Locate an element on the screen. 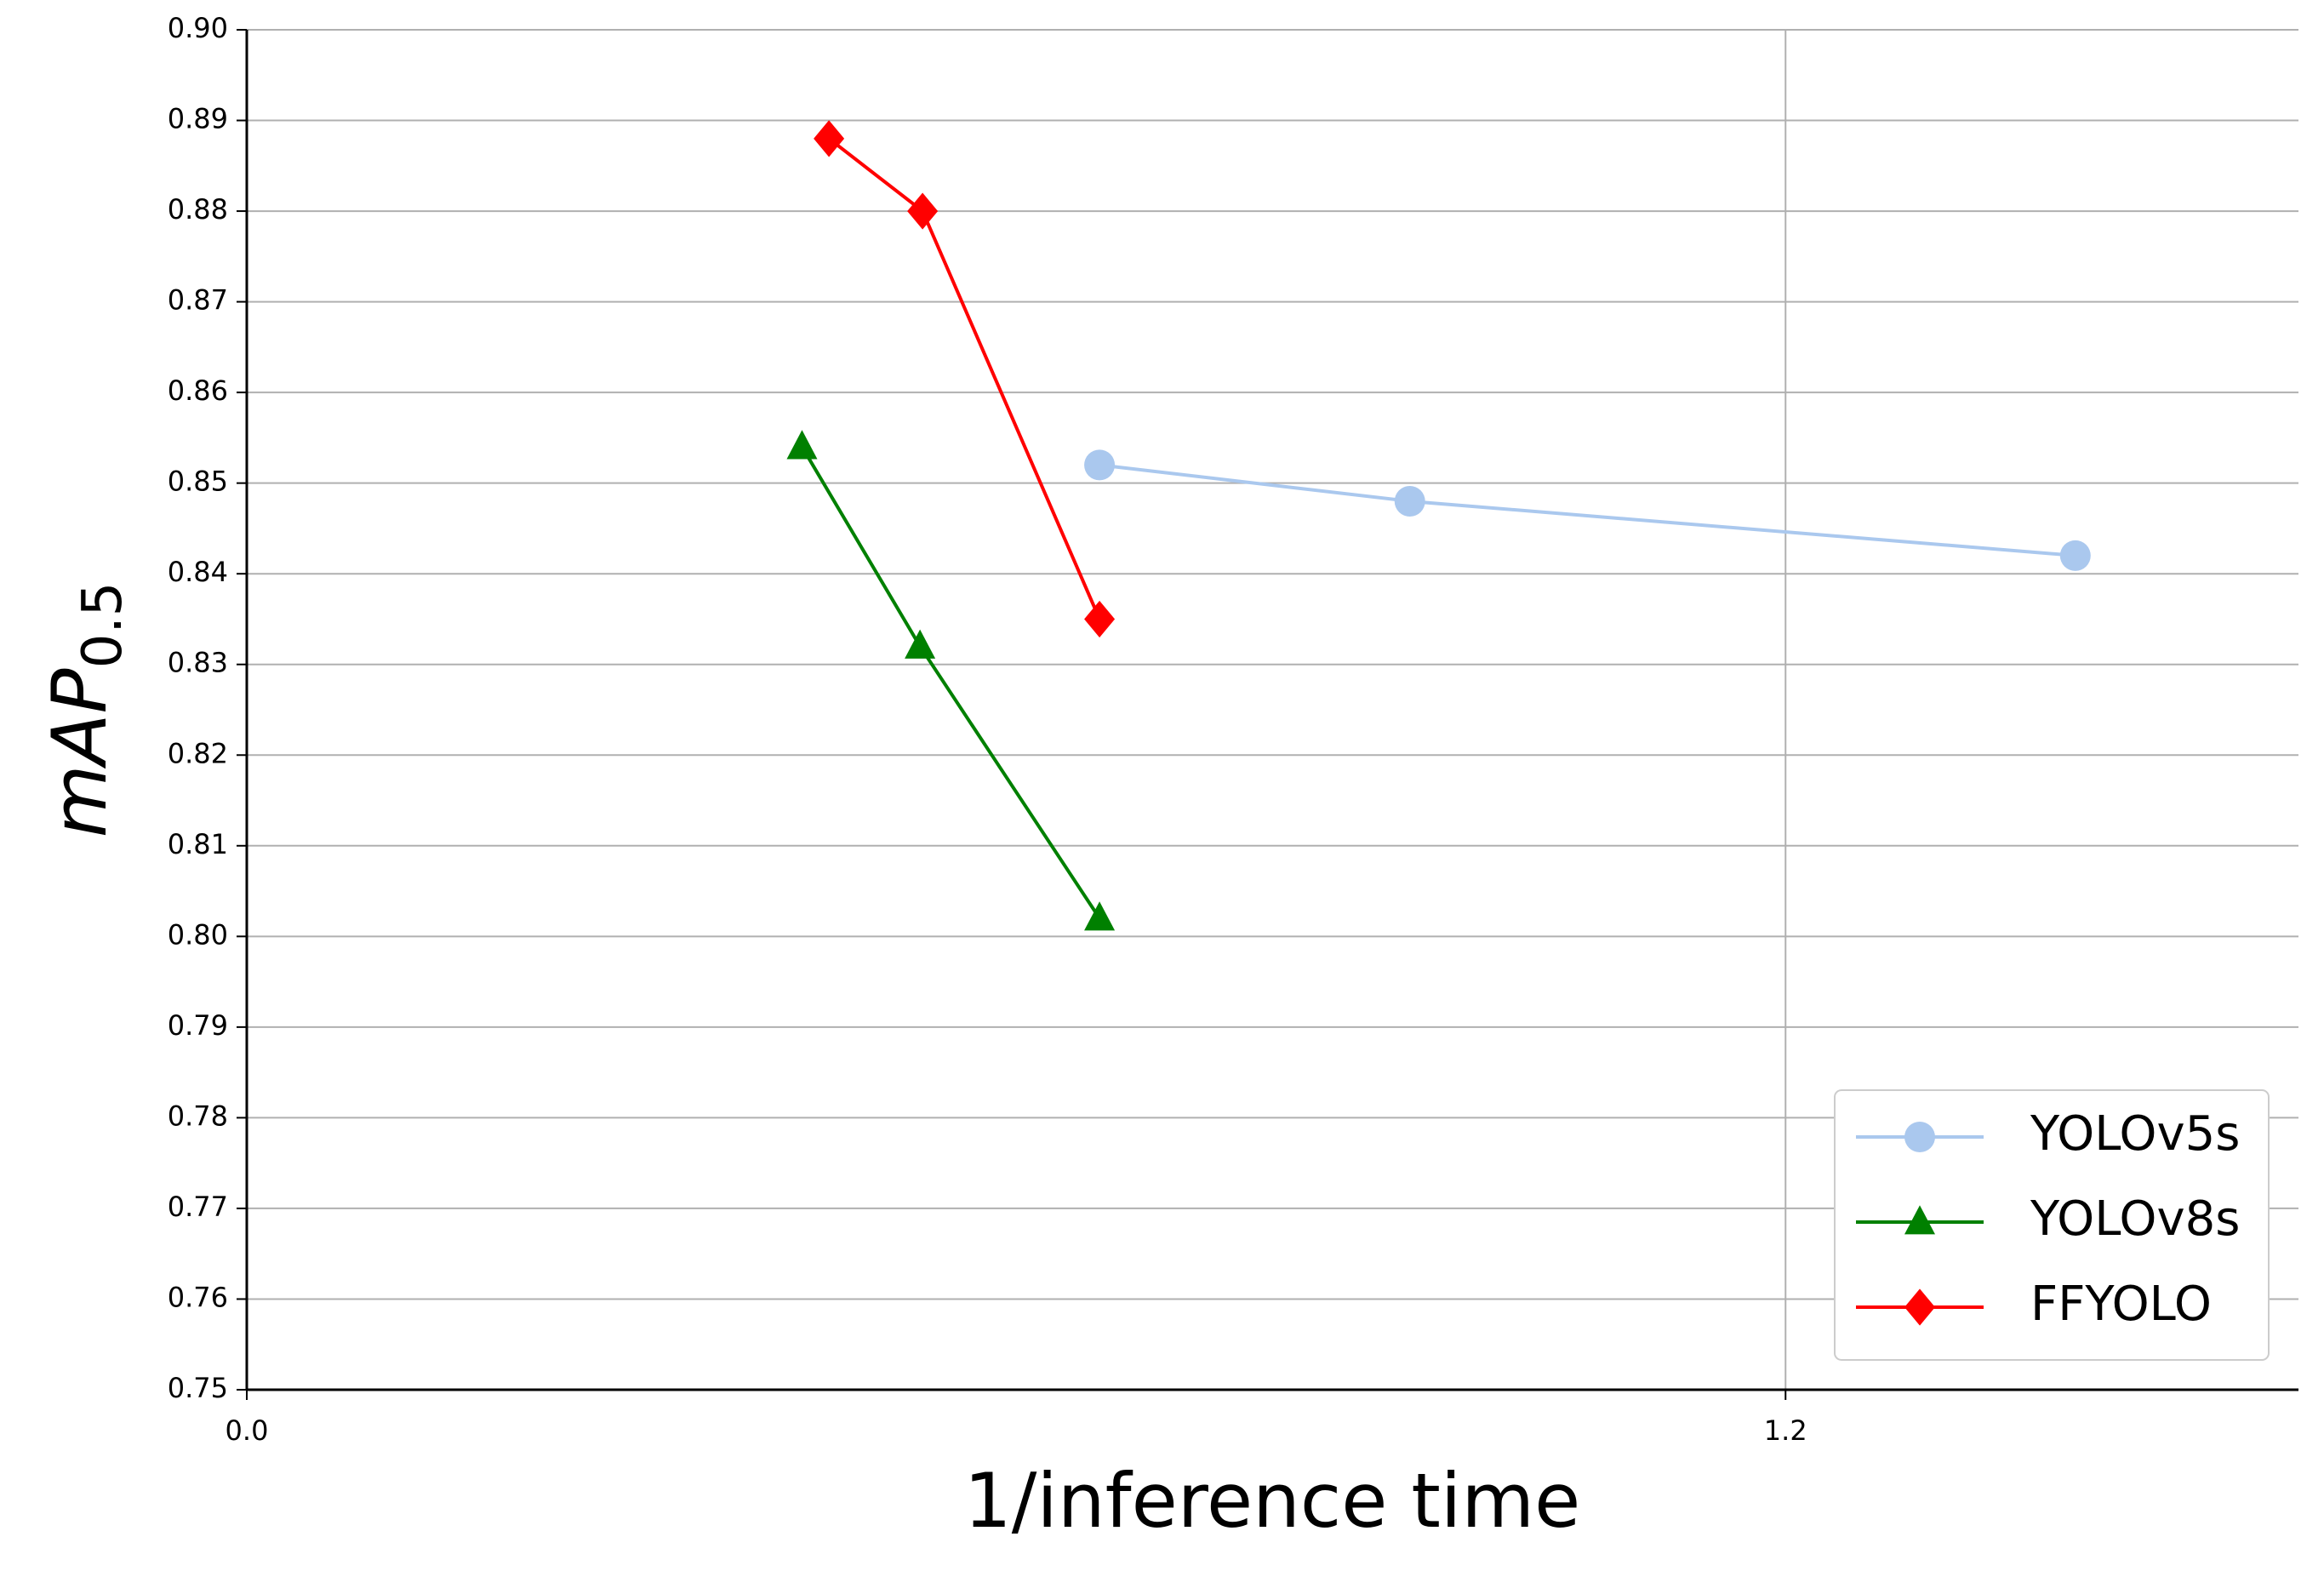  x-axis-label: 1/inference time is located at coordinates (1272, 1501).